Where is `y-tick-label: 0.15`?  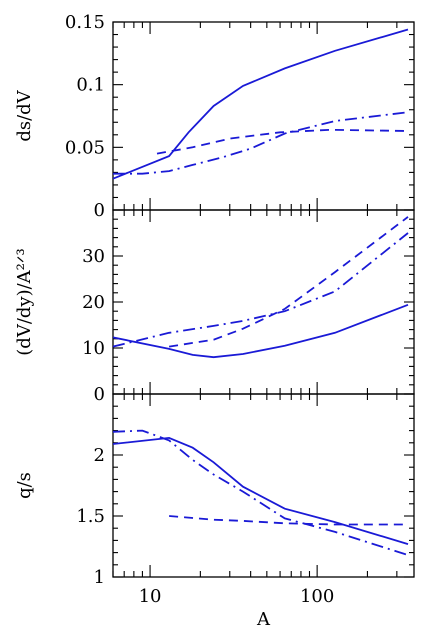
y-tick-label: 0.15 is located at coordinates (85, 22).